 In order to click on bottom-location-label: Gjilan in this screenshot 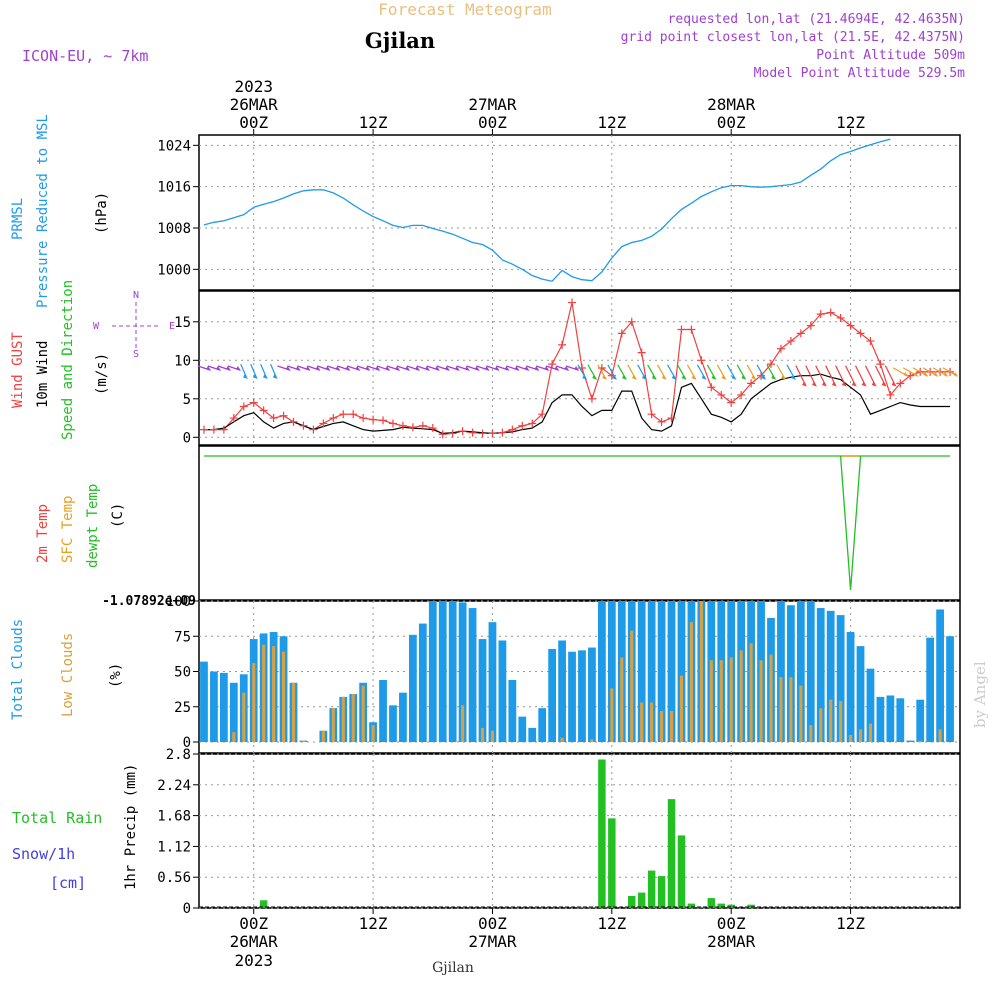, I will do `click(453, 968)`.